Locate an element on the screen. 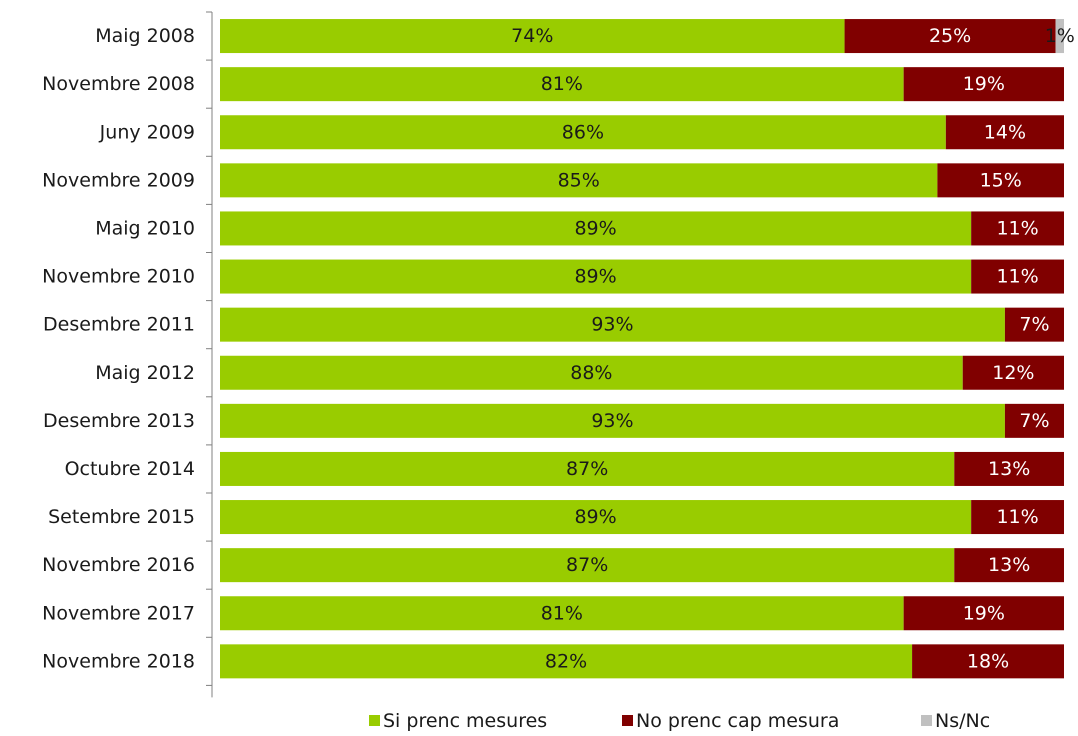  data-label: 12% is located at coordinates (1013, 373).